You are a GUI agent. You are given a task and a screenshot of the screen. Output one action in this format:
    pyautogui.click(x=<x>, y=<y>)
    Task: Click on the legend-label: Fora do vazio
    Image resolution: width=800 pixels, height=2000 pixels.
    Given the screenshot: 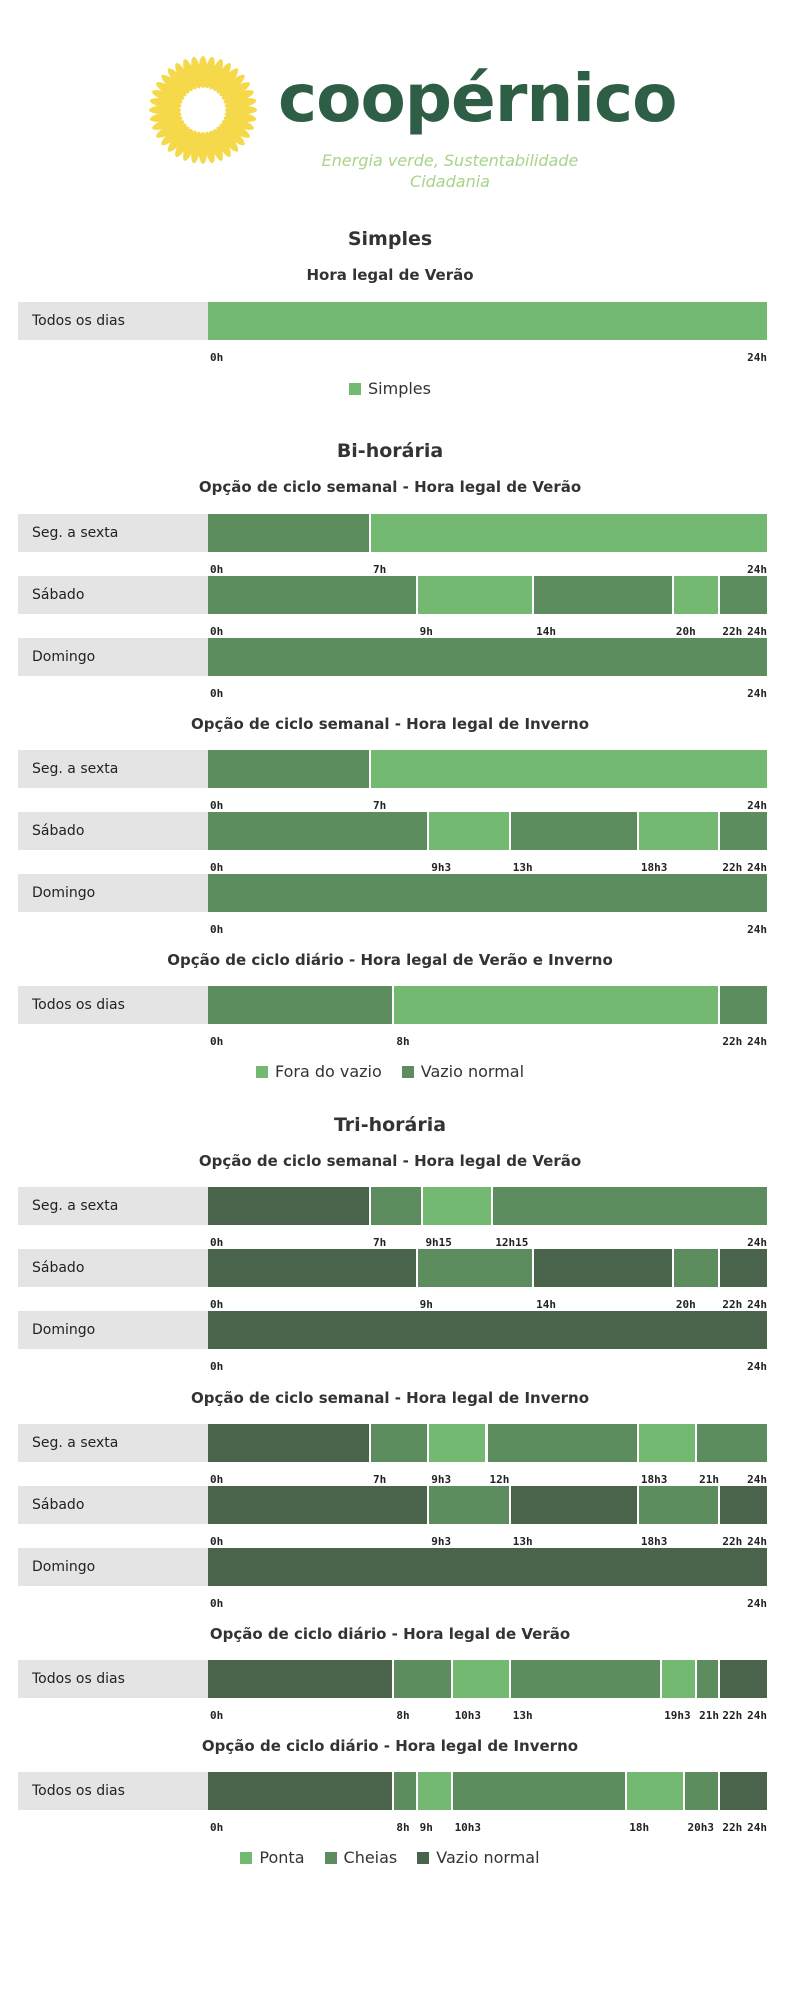 What is the action you would take?
    pyautogui.click(x=328, y=1071)
    